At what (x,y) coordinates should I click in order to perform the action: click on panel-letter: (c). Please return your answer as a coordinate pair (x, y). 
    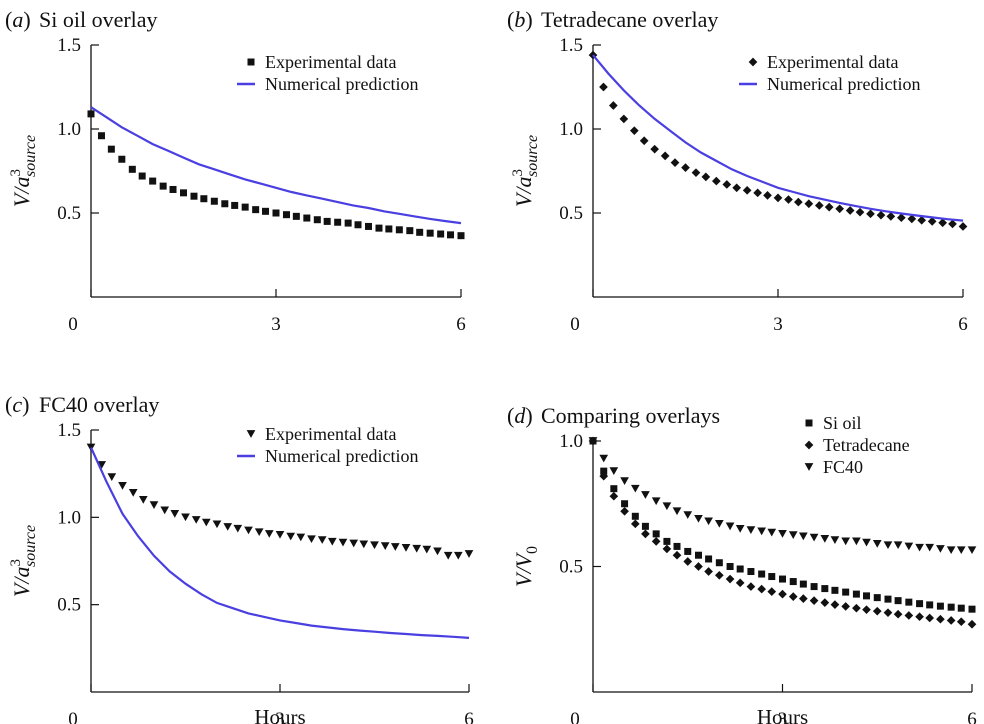
    Looking at the image, I should click on (17, 404).